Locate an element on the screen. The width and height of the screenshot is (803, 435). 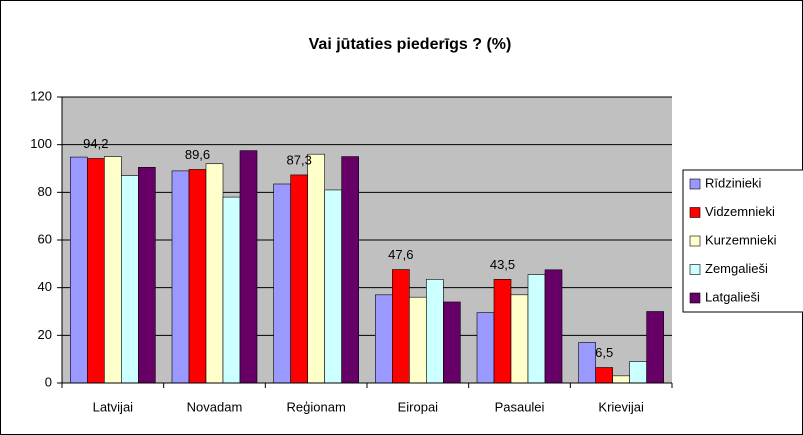
y-tick-label: 40 is located at coordinates (45, 286).